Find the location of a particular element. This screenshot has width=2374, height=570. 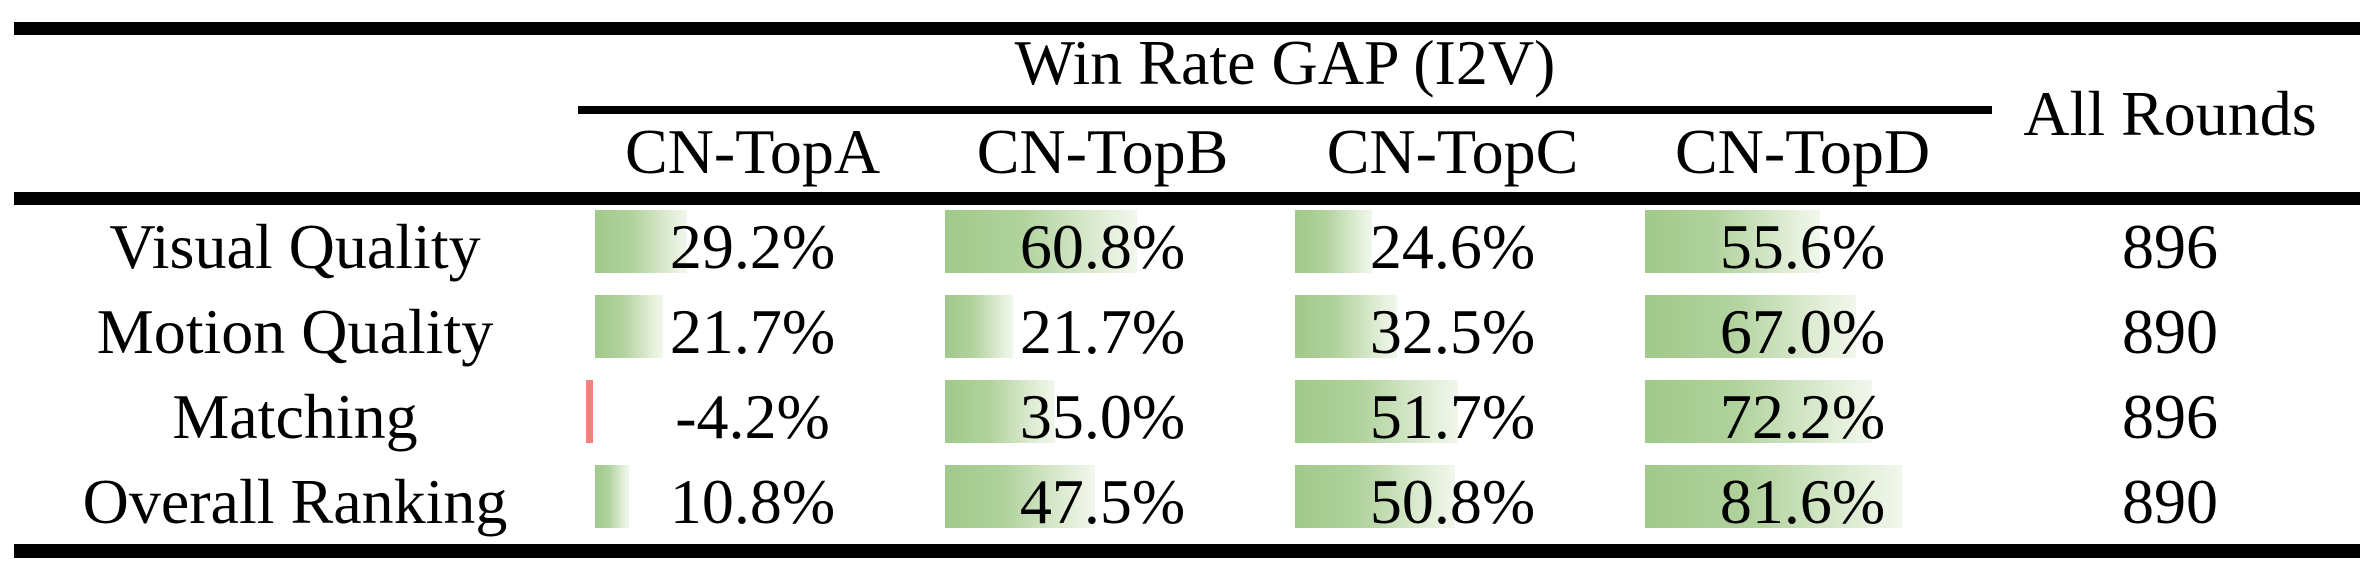

percent-value: 72.2% is located at coordinates (1802, 416).